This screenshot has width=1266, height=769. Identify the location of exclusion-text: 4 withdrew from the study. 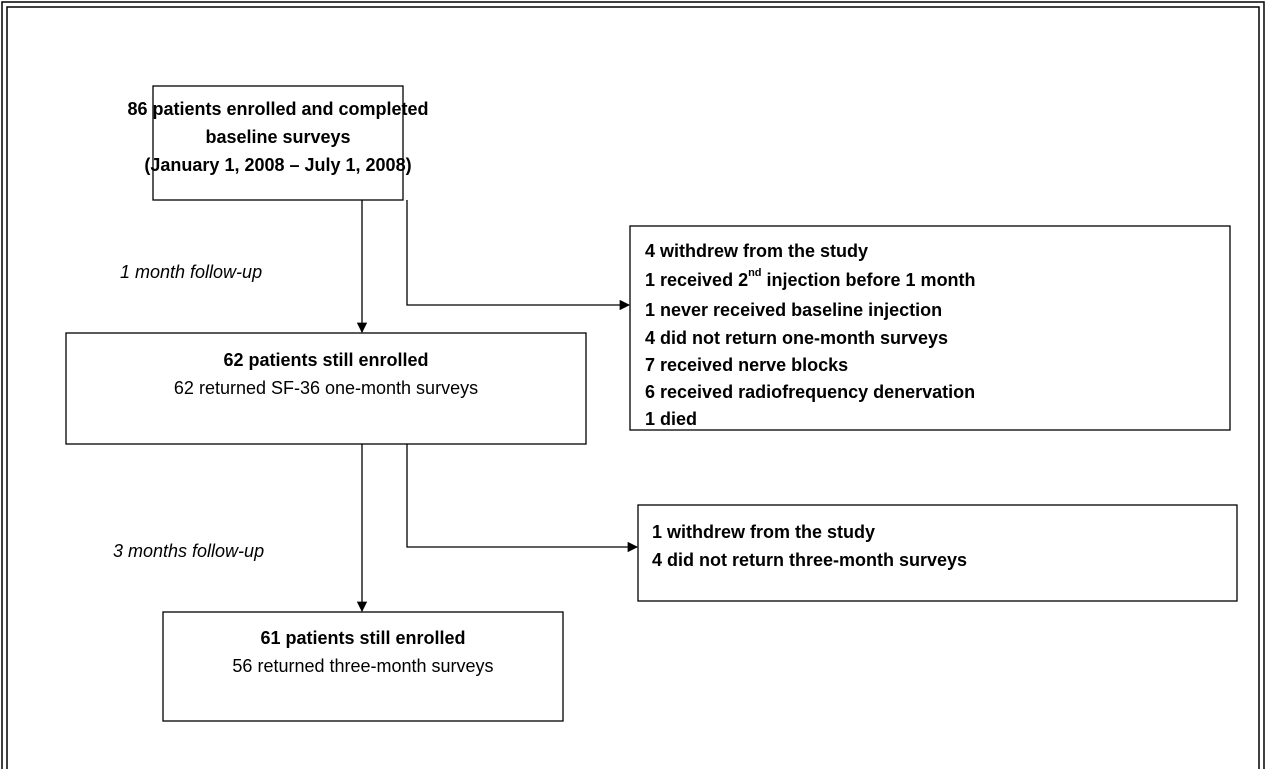
(756, 251).